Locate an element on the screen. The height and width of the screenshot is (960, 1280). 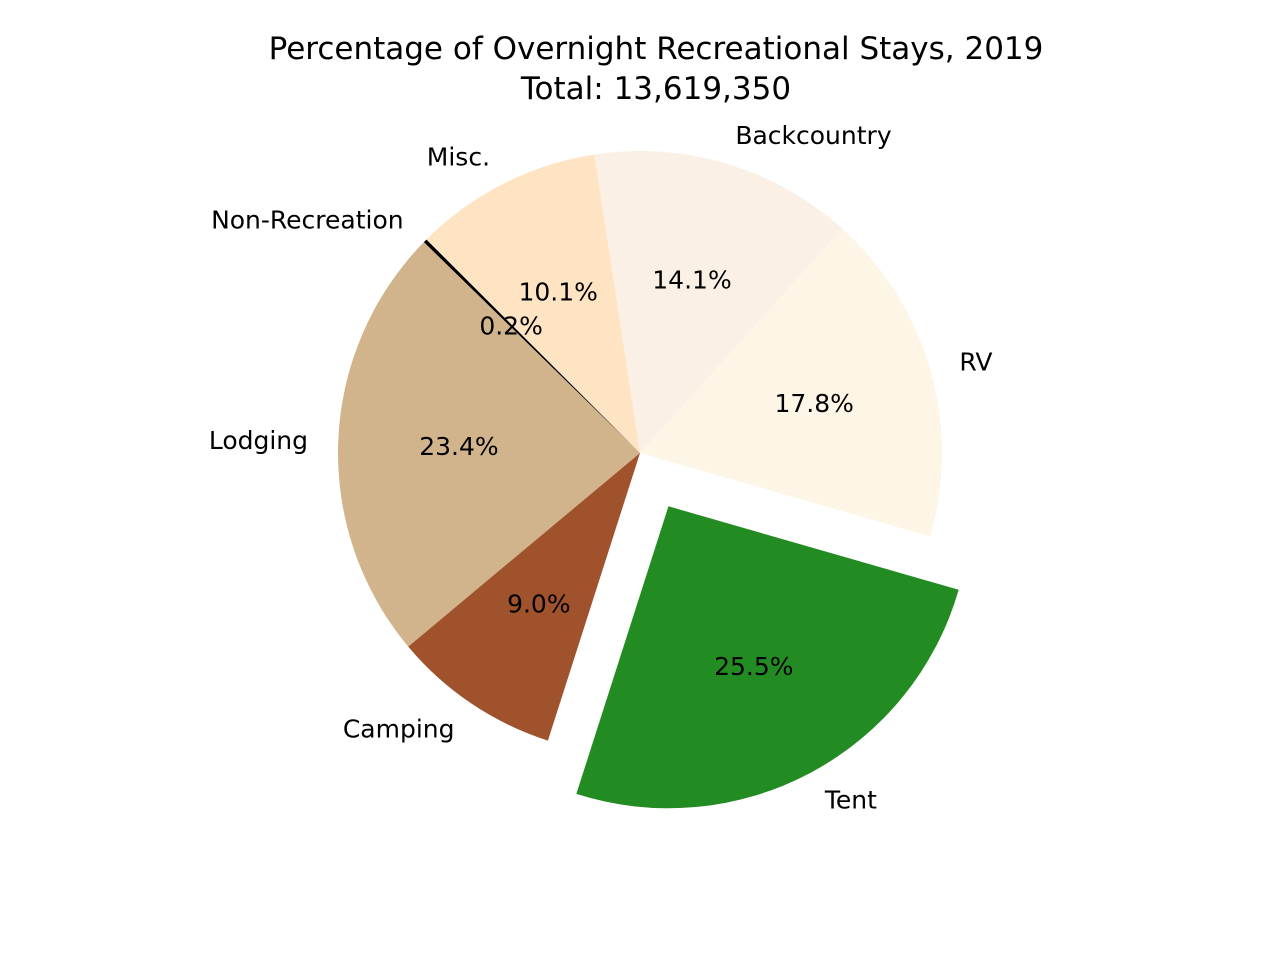
slice-label: Tent is located at coordinates (850, 799).